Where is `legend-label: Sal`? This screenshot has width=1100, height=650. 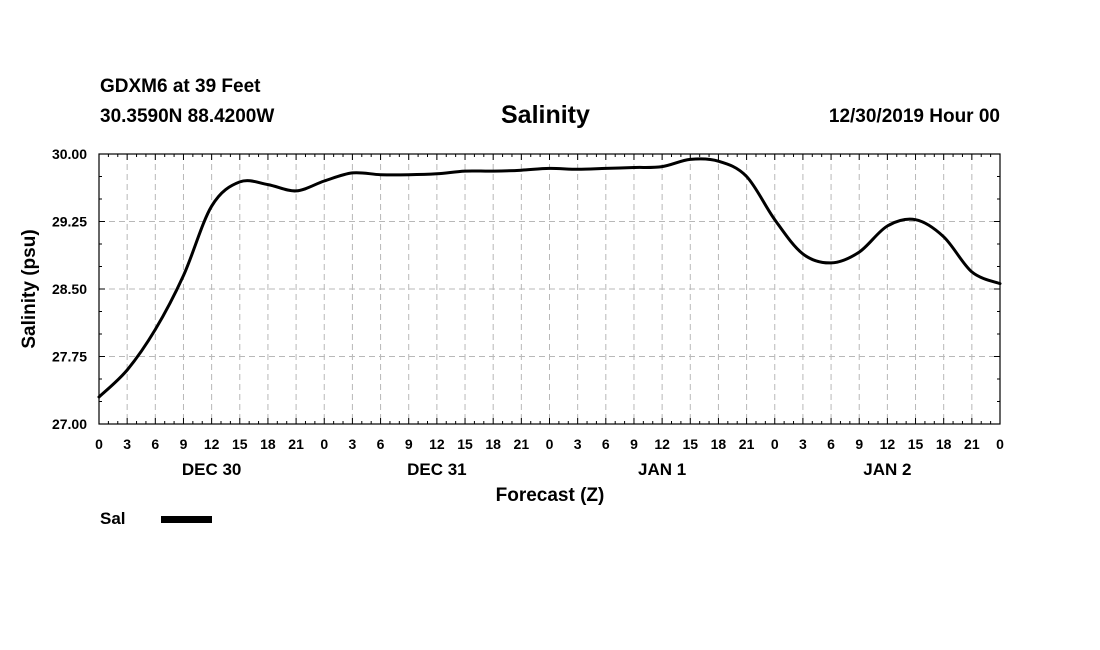 legend-label: Sal is located at coordinates (113, 518).